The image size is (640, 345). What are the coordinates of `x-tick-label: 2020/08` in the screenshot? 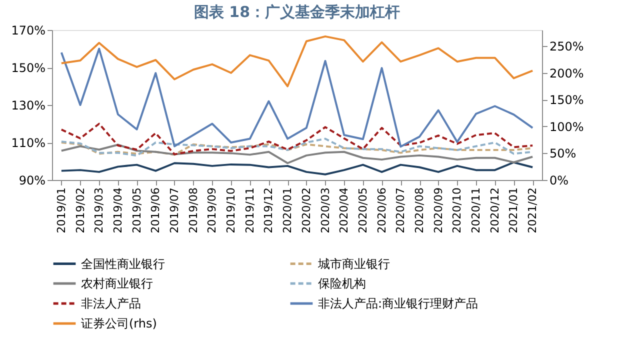 It's located at (419, 211).